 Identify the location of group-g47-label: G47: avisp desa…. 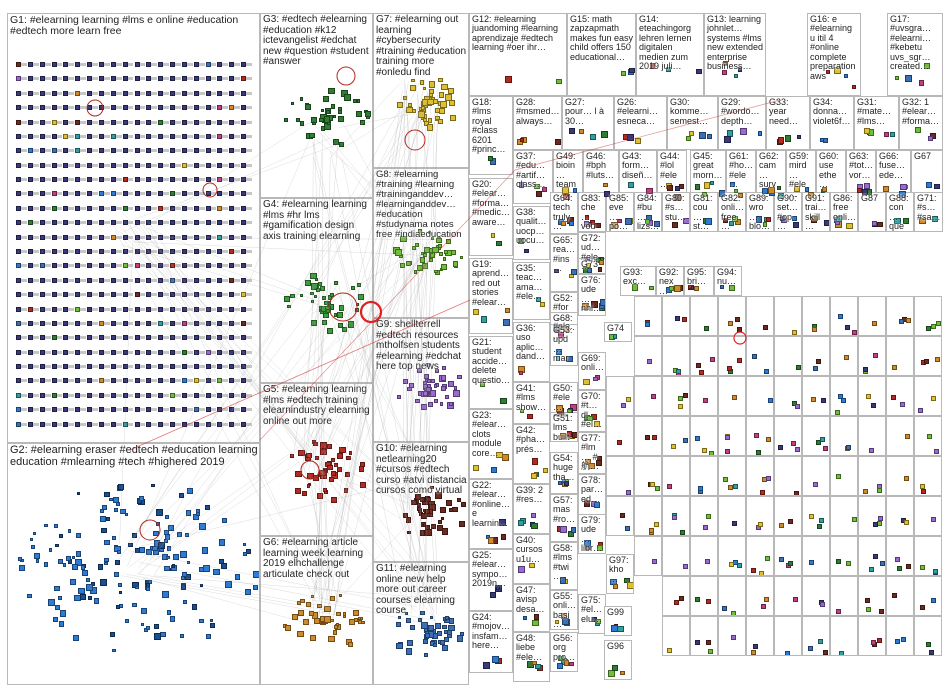
(530, 599).